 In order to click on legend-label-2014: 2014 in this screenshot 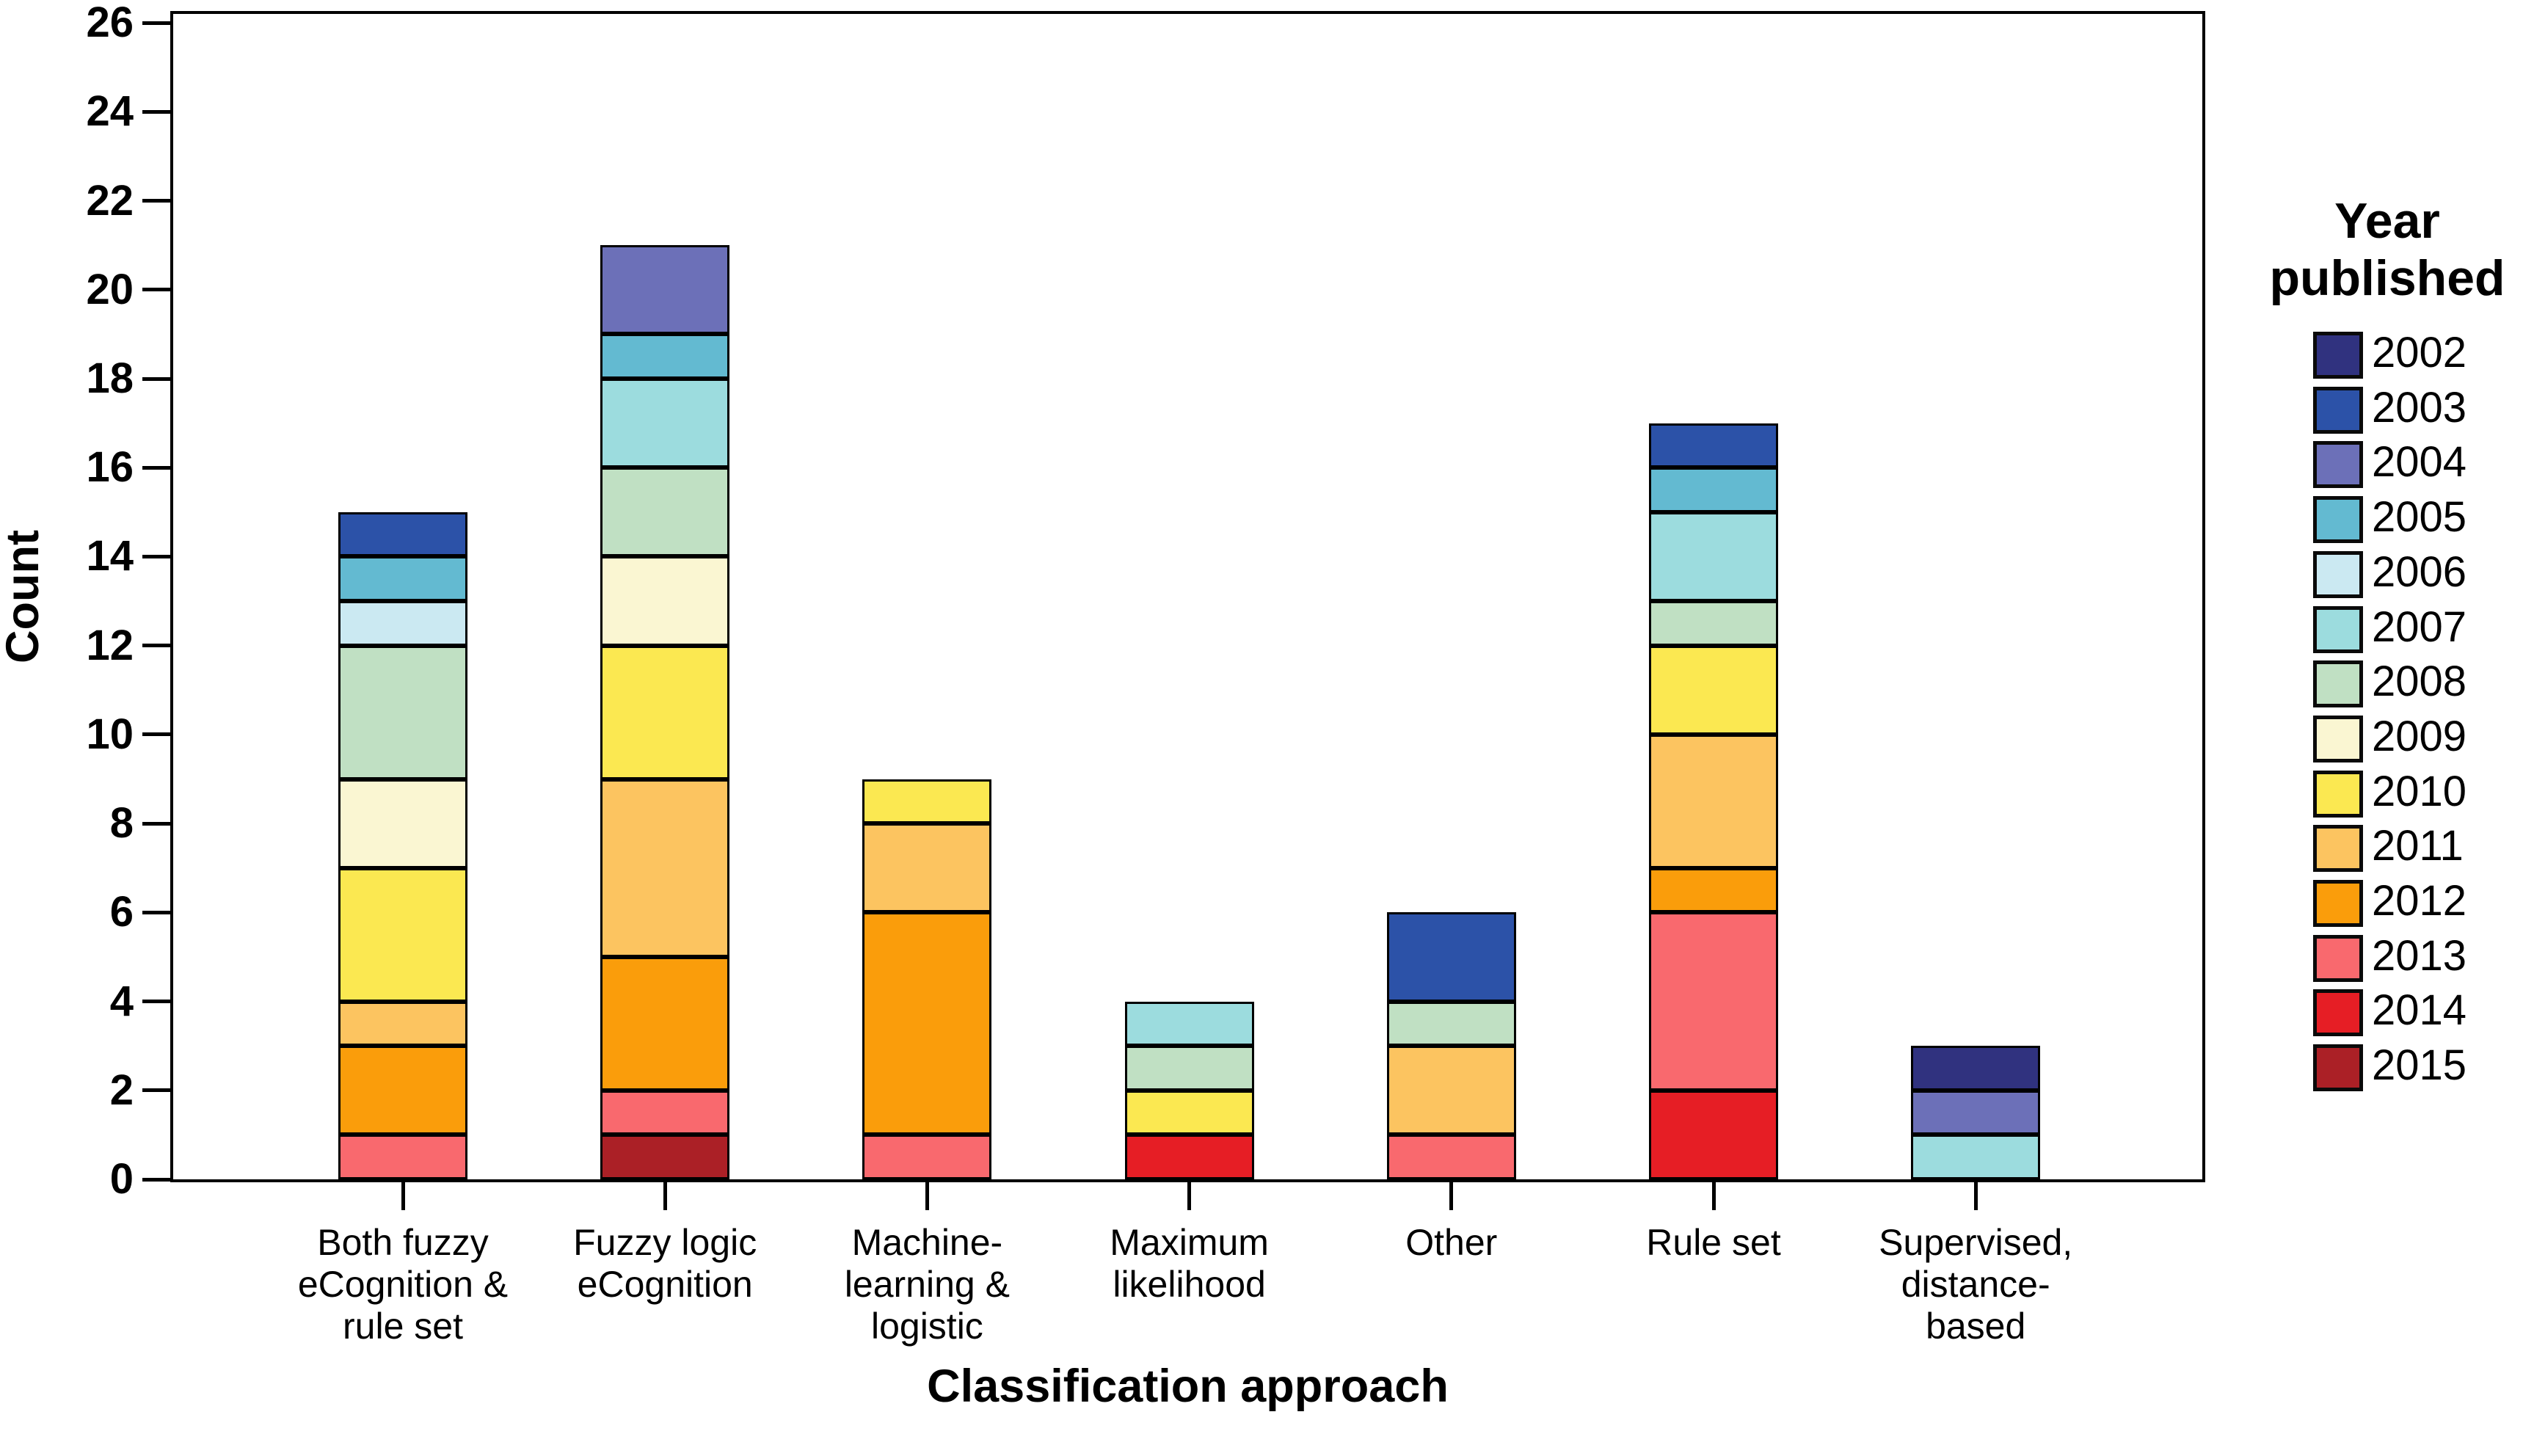, I will do `click(2419, 1011)`.